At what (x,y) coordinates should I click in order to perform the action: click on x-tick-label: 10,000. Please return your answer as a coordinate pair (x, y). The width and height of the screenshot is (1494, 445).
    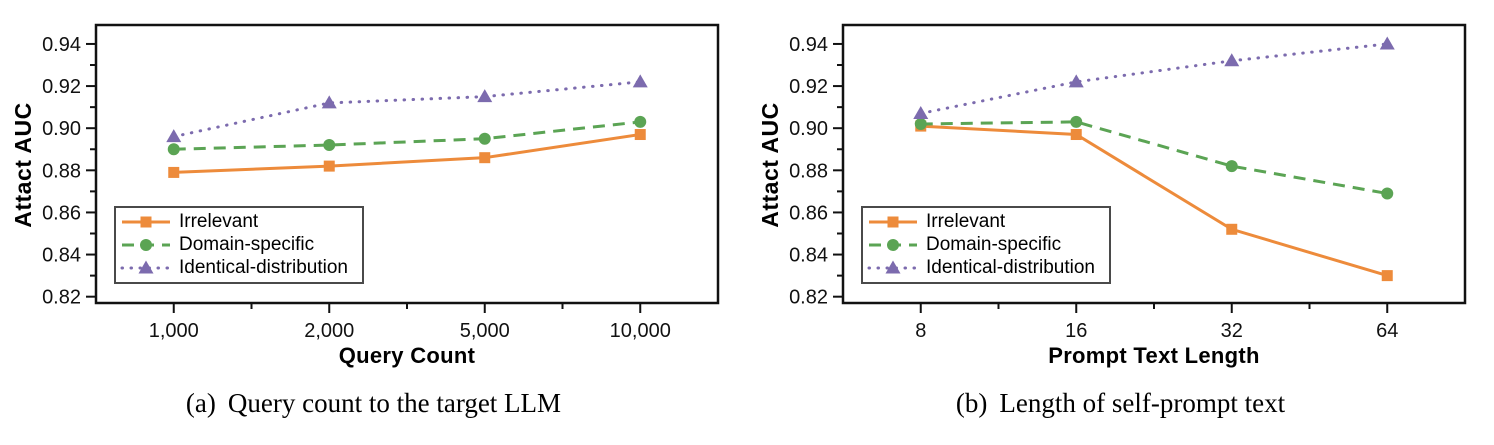
    Looking at the image, I should click on (640, 331).